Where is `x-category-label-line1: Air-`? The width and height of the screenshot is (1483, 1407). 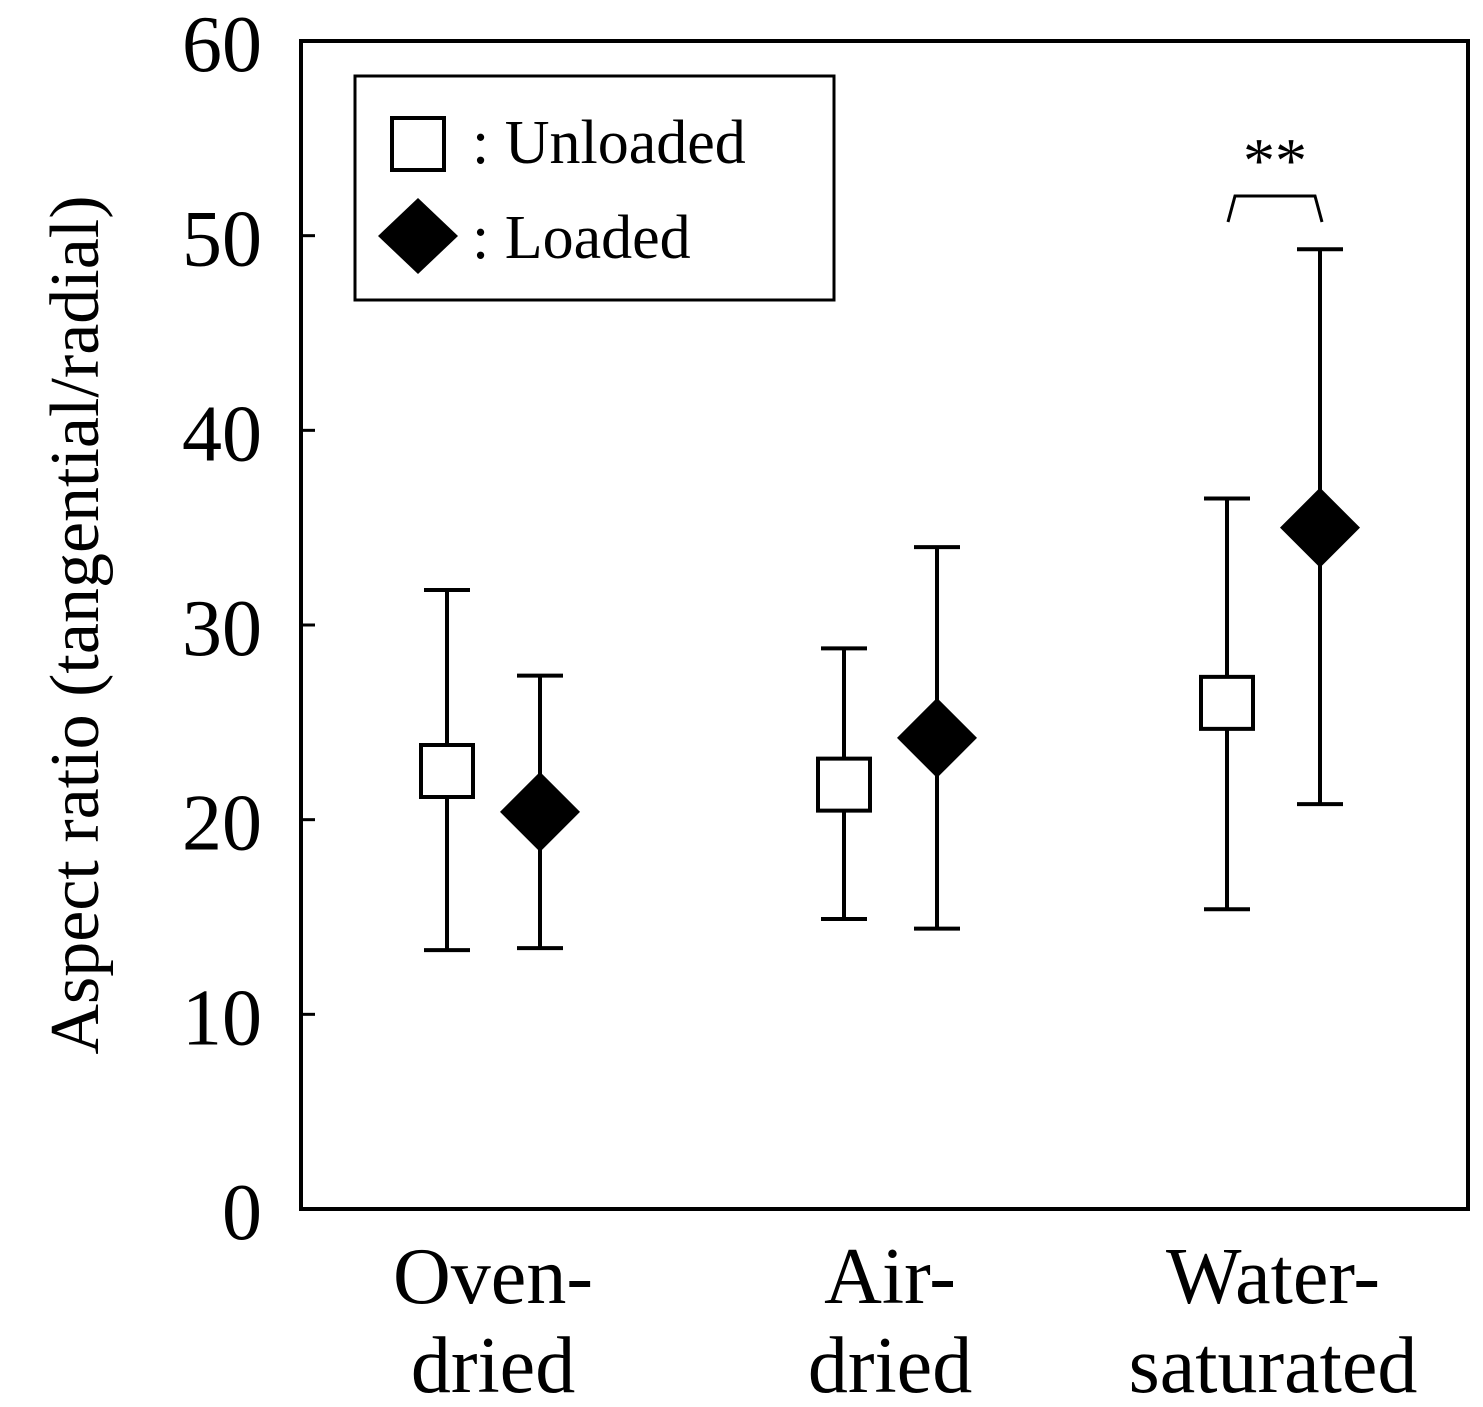 x-category-label-line1: Air- is located at coordinates (890, 1277).